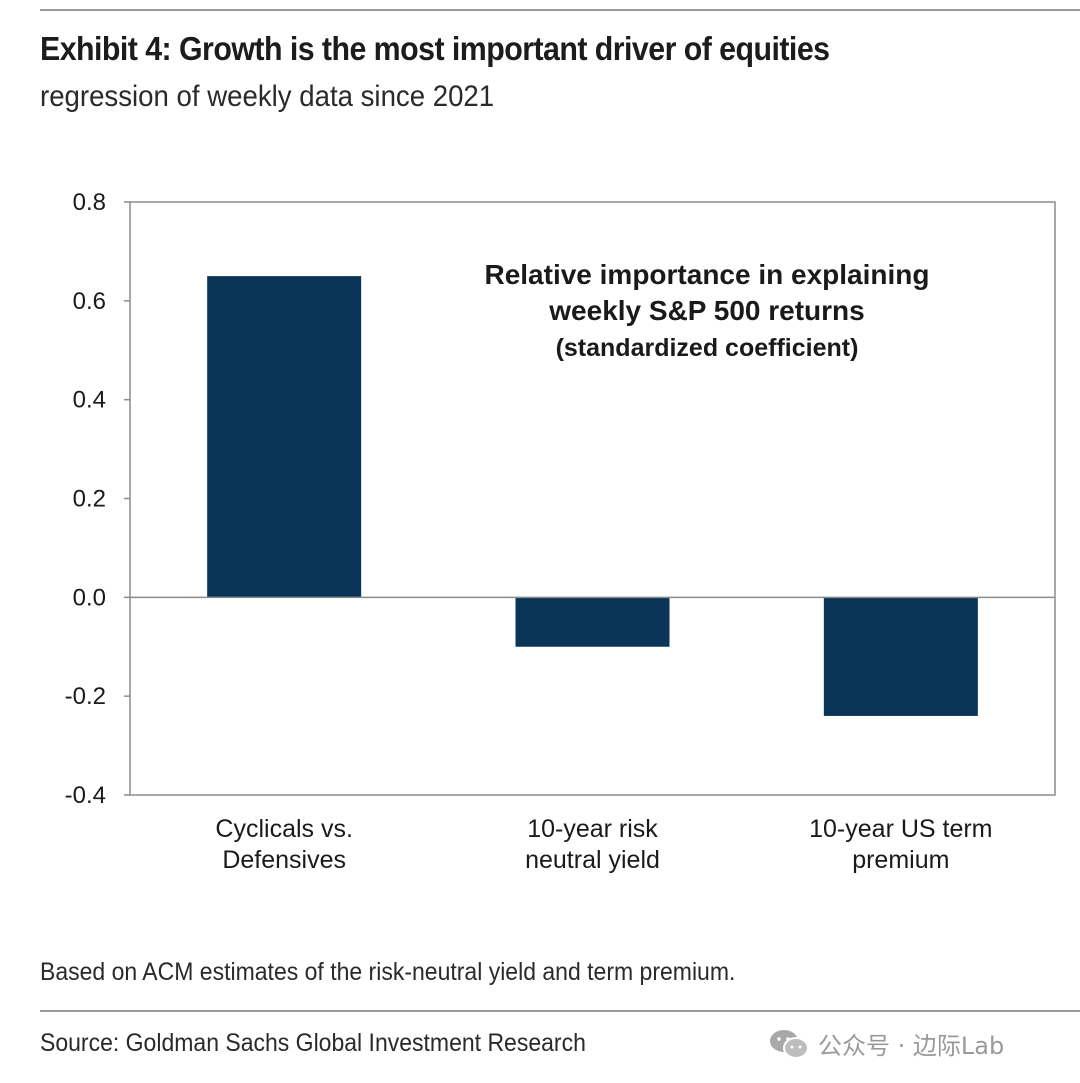  Describe the element at coordinates (284, 860) in the screenshot. I see `x-category-label: Defensives` at that location.